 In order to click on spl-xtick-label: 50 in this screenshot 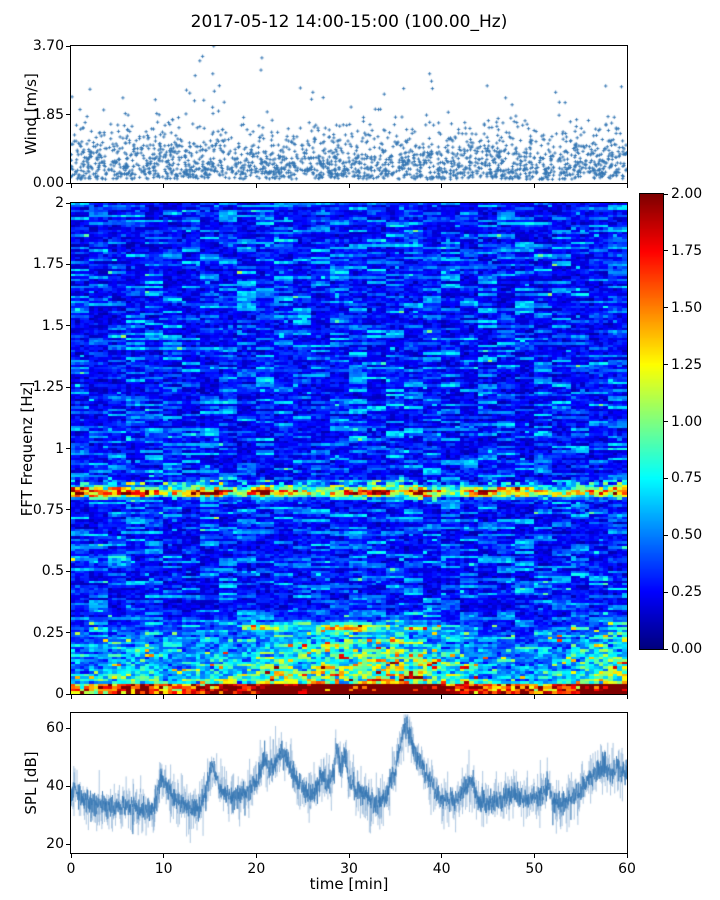, I will do `click(534, 869)`.